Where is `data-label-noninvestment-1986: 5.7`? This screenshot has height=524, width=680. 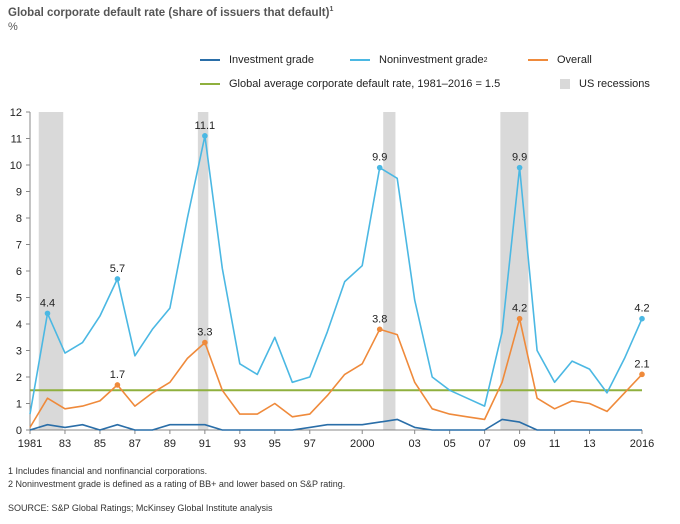 data-label-noninvestment-1986: 5.7 is located at coordinates (117, 269).